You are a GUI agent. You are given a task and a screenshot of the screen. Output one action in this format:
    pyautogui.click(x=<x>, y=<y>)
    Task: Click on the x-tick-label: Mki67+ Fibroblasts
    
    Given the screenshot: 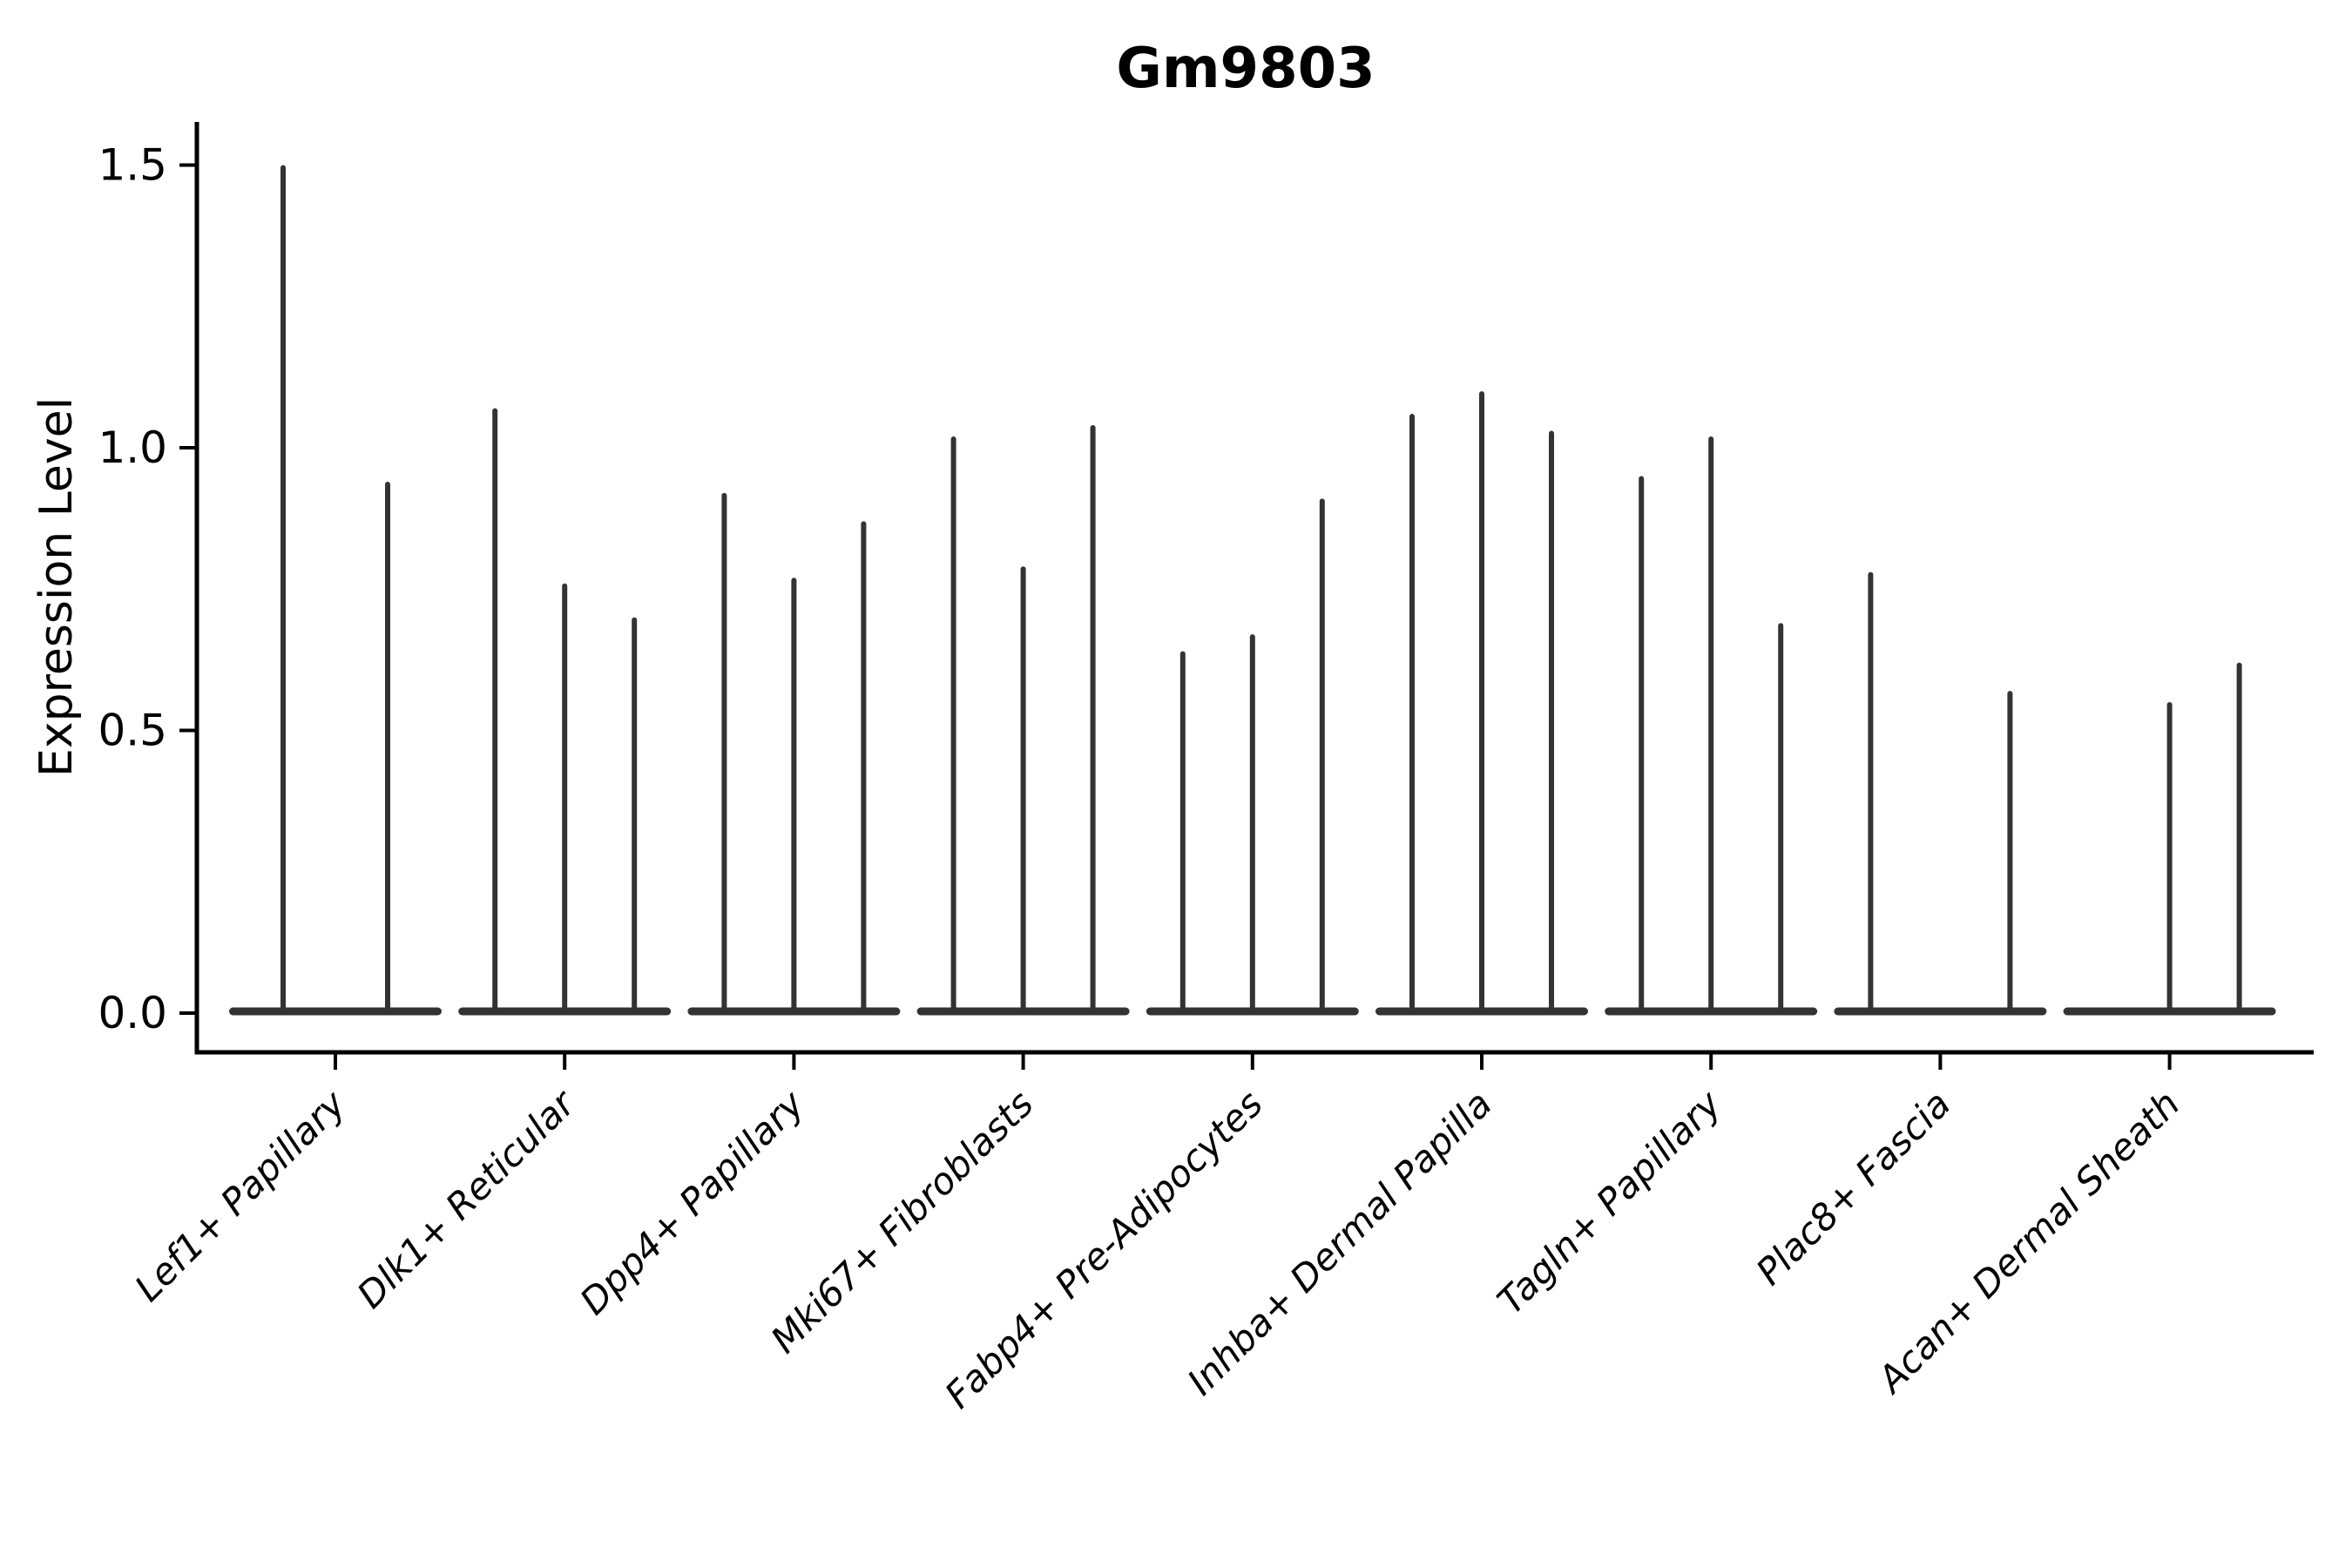 What is the action you would take?
    pyautogui.click(x=901, y=1221)
    